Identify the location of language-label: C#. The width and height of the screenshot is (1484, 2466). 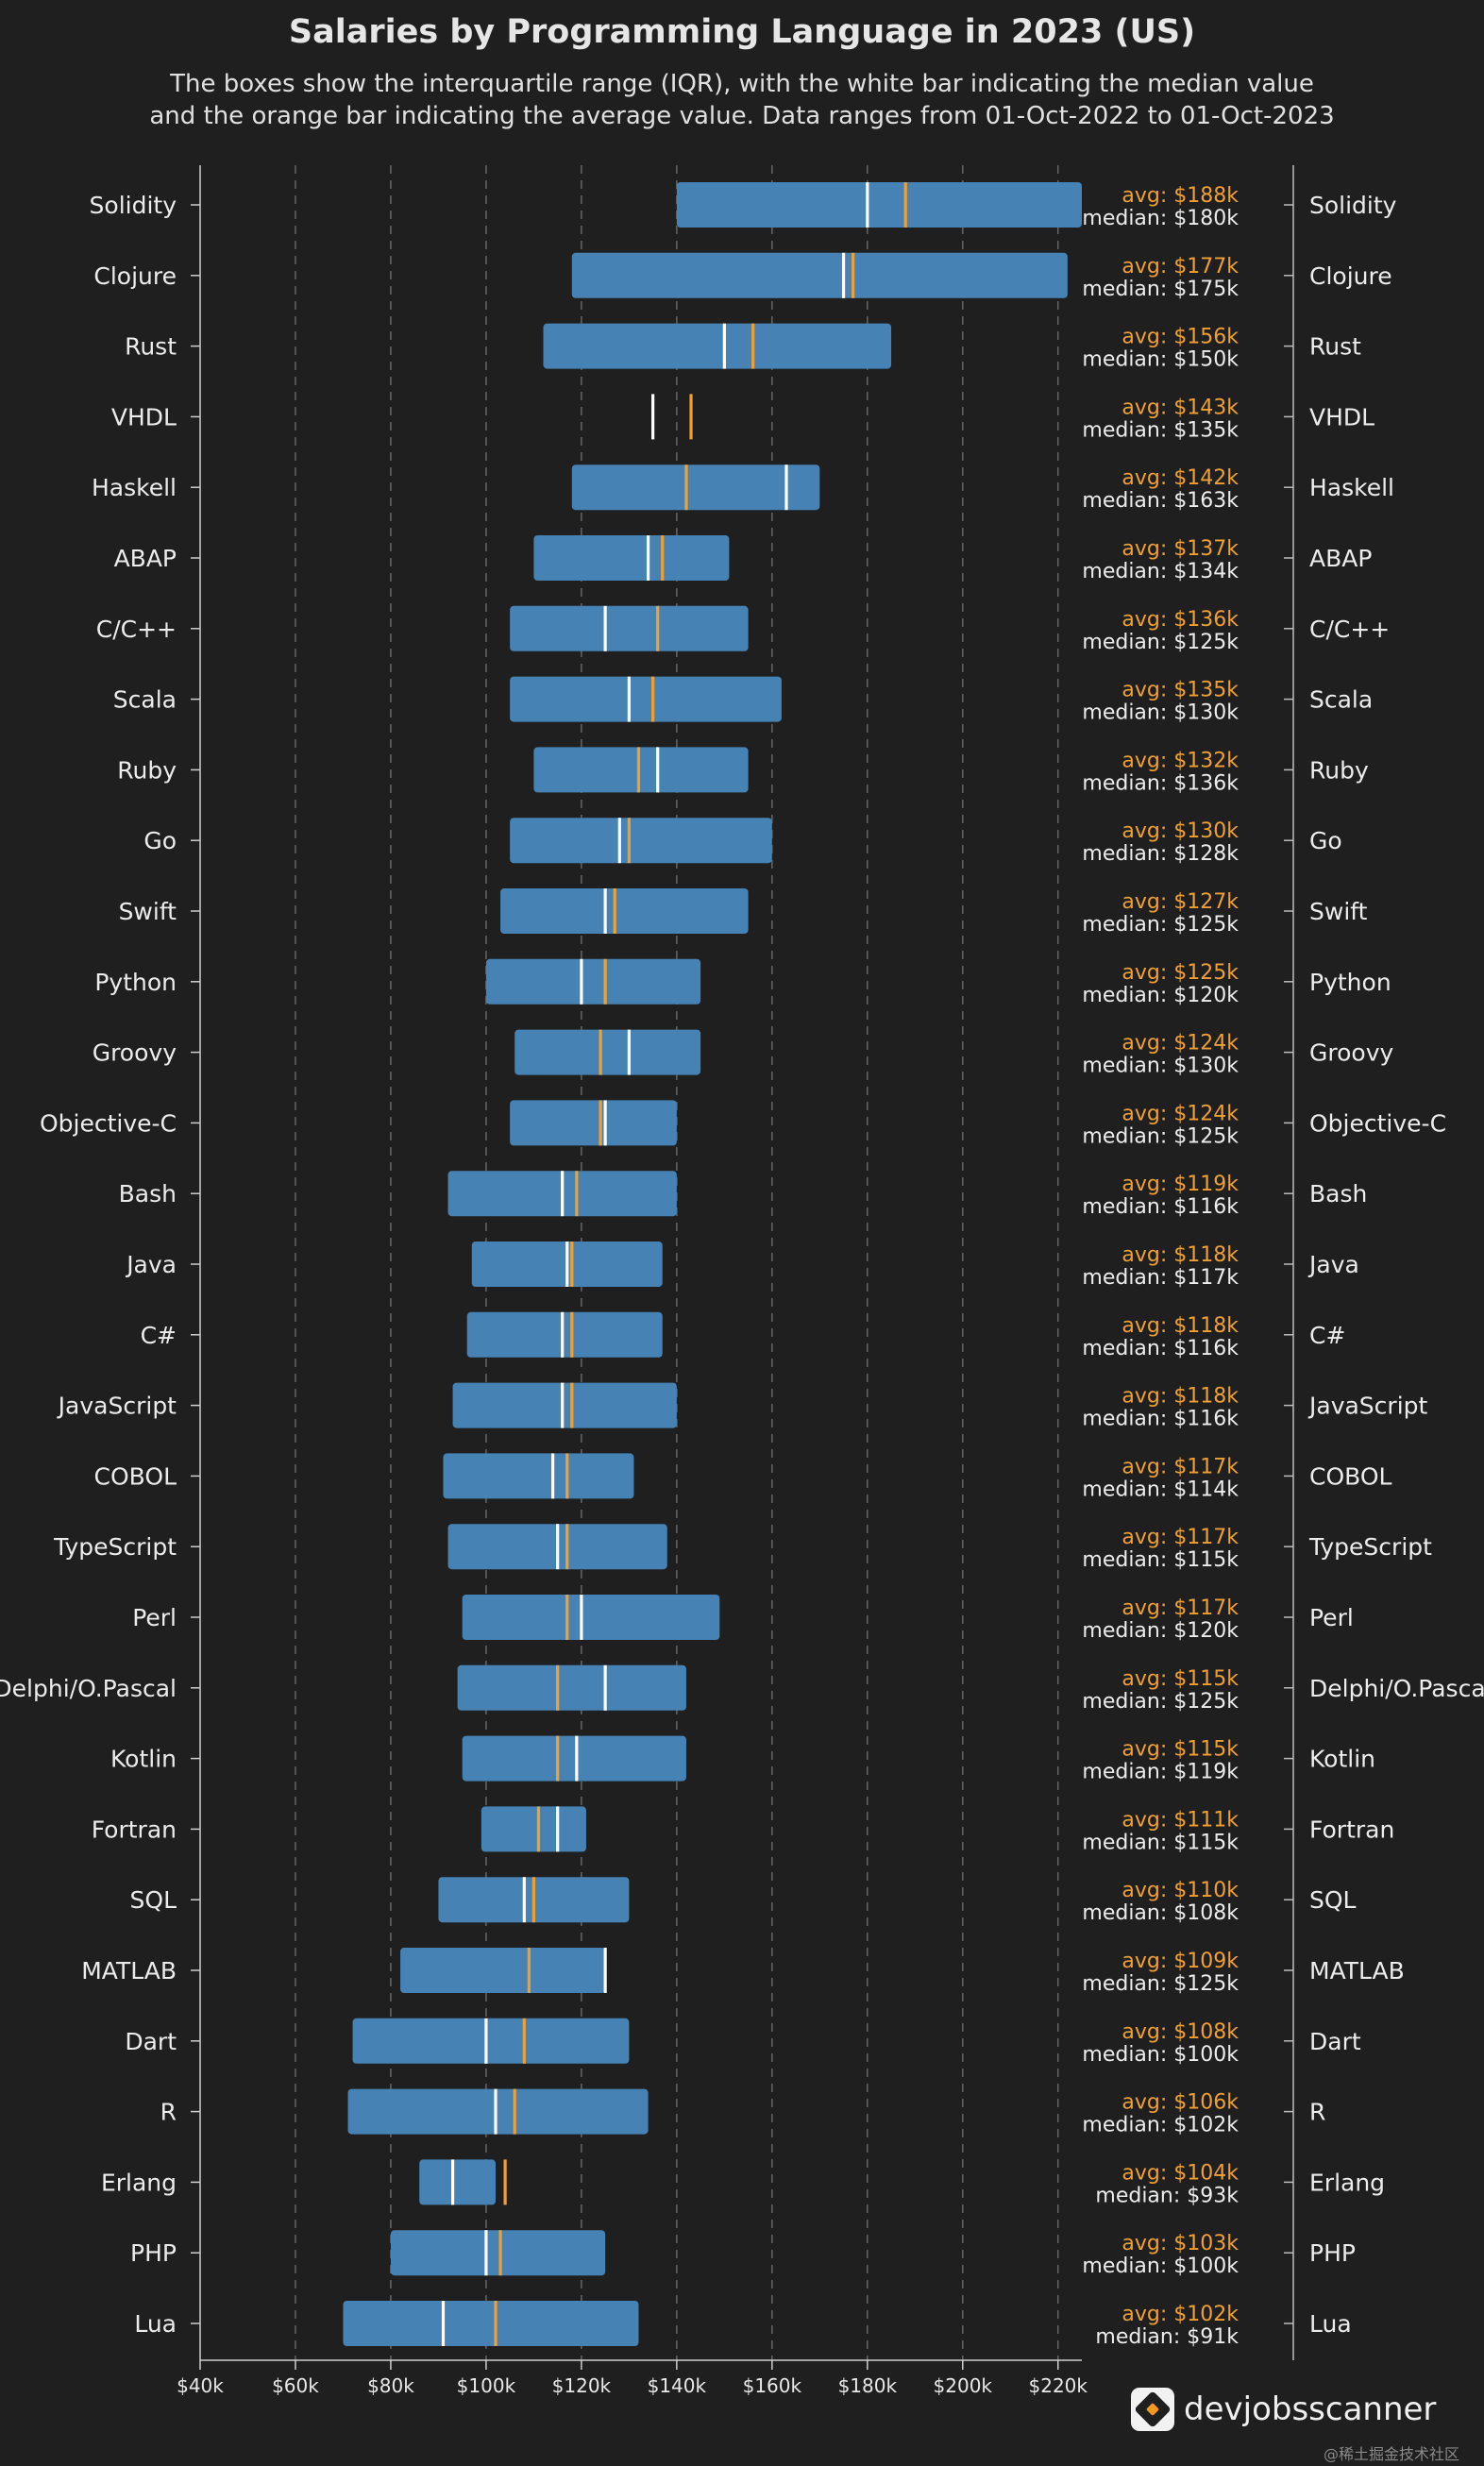
(159, 1335).